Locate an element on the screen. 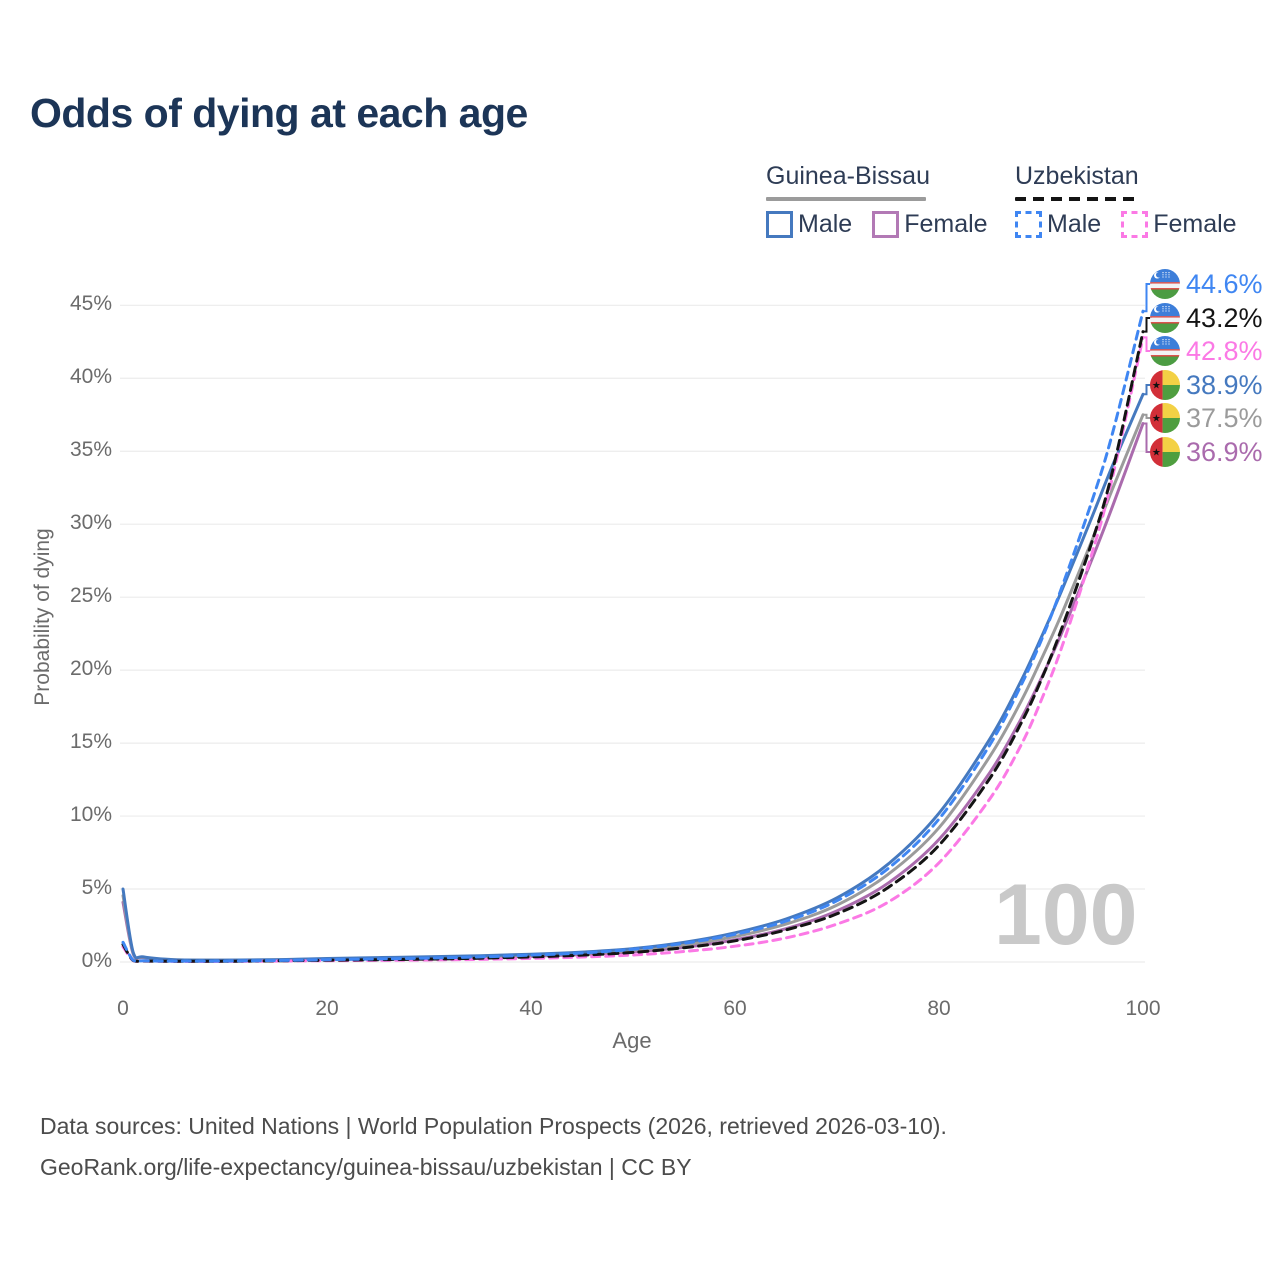 The height and width of the screenshot is (1280, 1280). page-title: Odds of dying at each age is located at coordinates (279, 113).